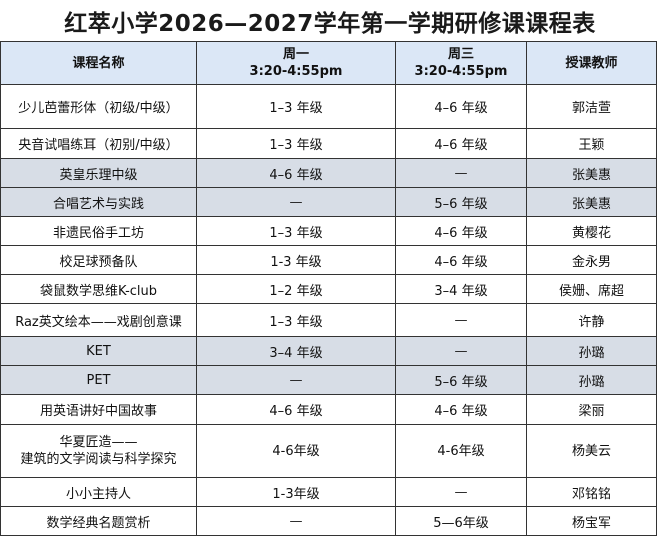 This screenshot has height=538, width=660. Describe the element at coordinates (330, 23) in the screenshot. I see `page-title: 红萃小学2026—2027学年第一学期研修课课程表` at that location.